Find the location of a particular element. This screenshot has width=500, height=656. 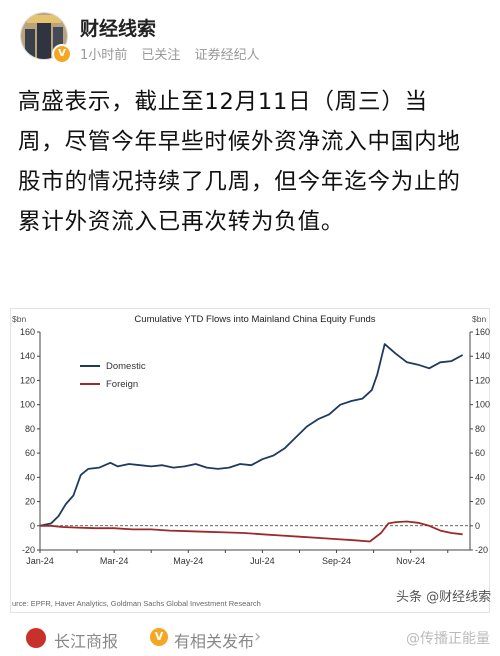

y-tick-label: 60 is located at coordinates (30, 453).